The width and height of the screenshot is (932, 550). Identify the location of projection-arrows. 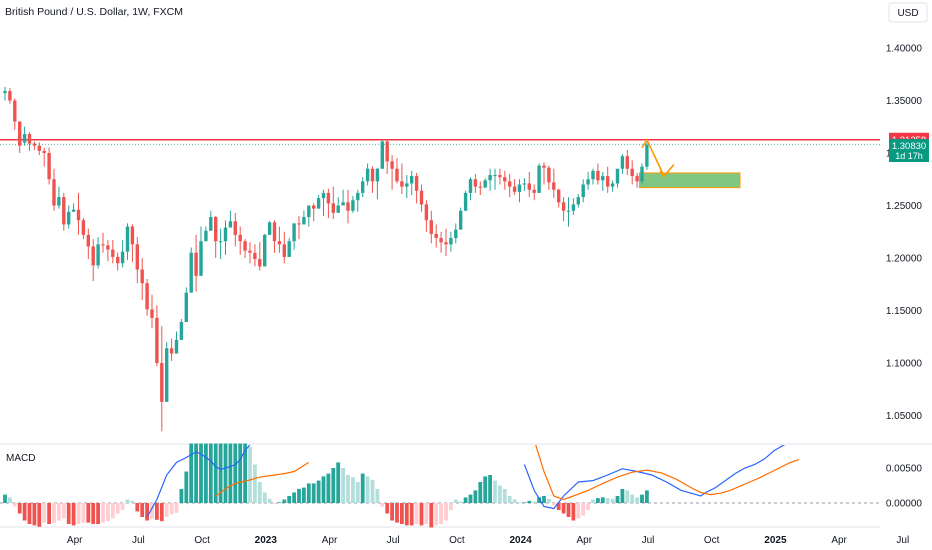
(658, 158).